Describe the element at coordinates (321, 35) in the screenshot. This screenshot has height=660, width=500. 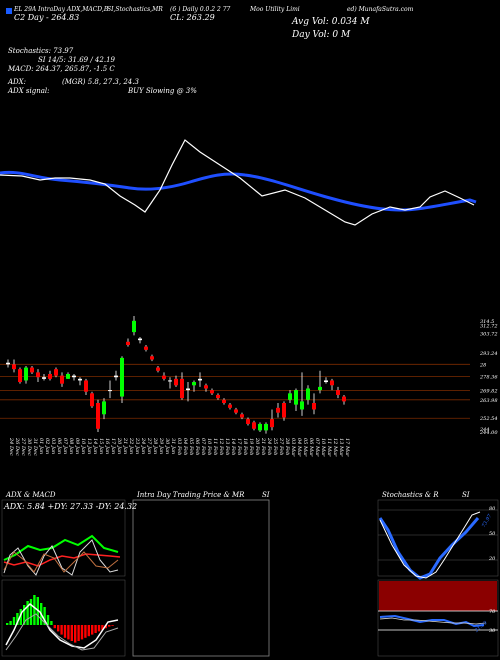
I see `day-volume: Day Vol: 0 M` at that location.